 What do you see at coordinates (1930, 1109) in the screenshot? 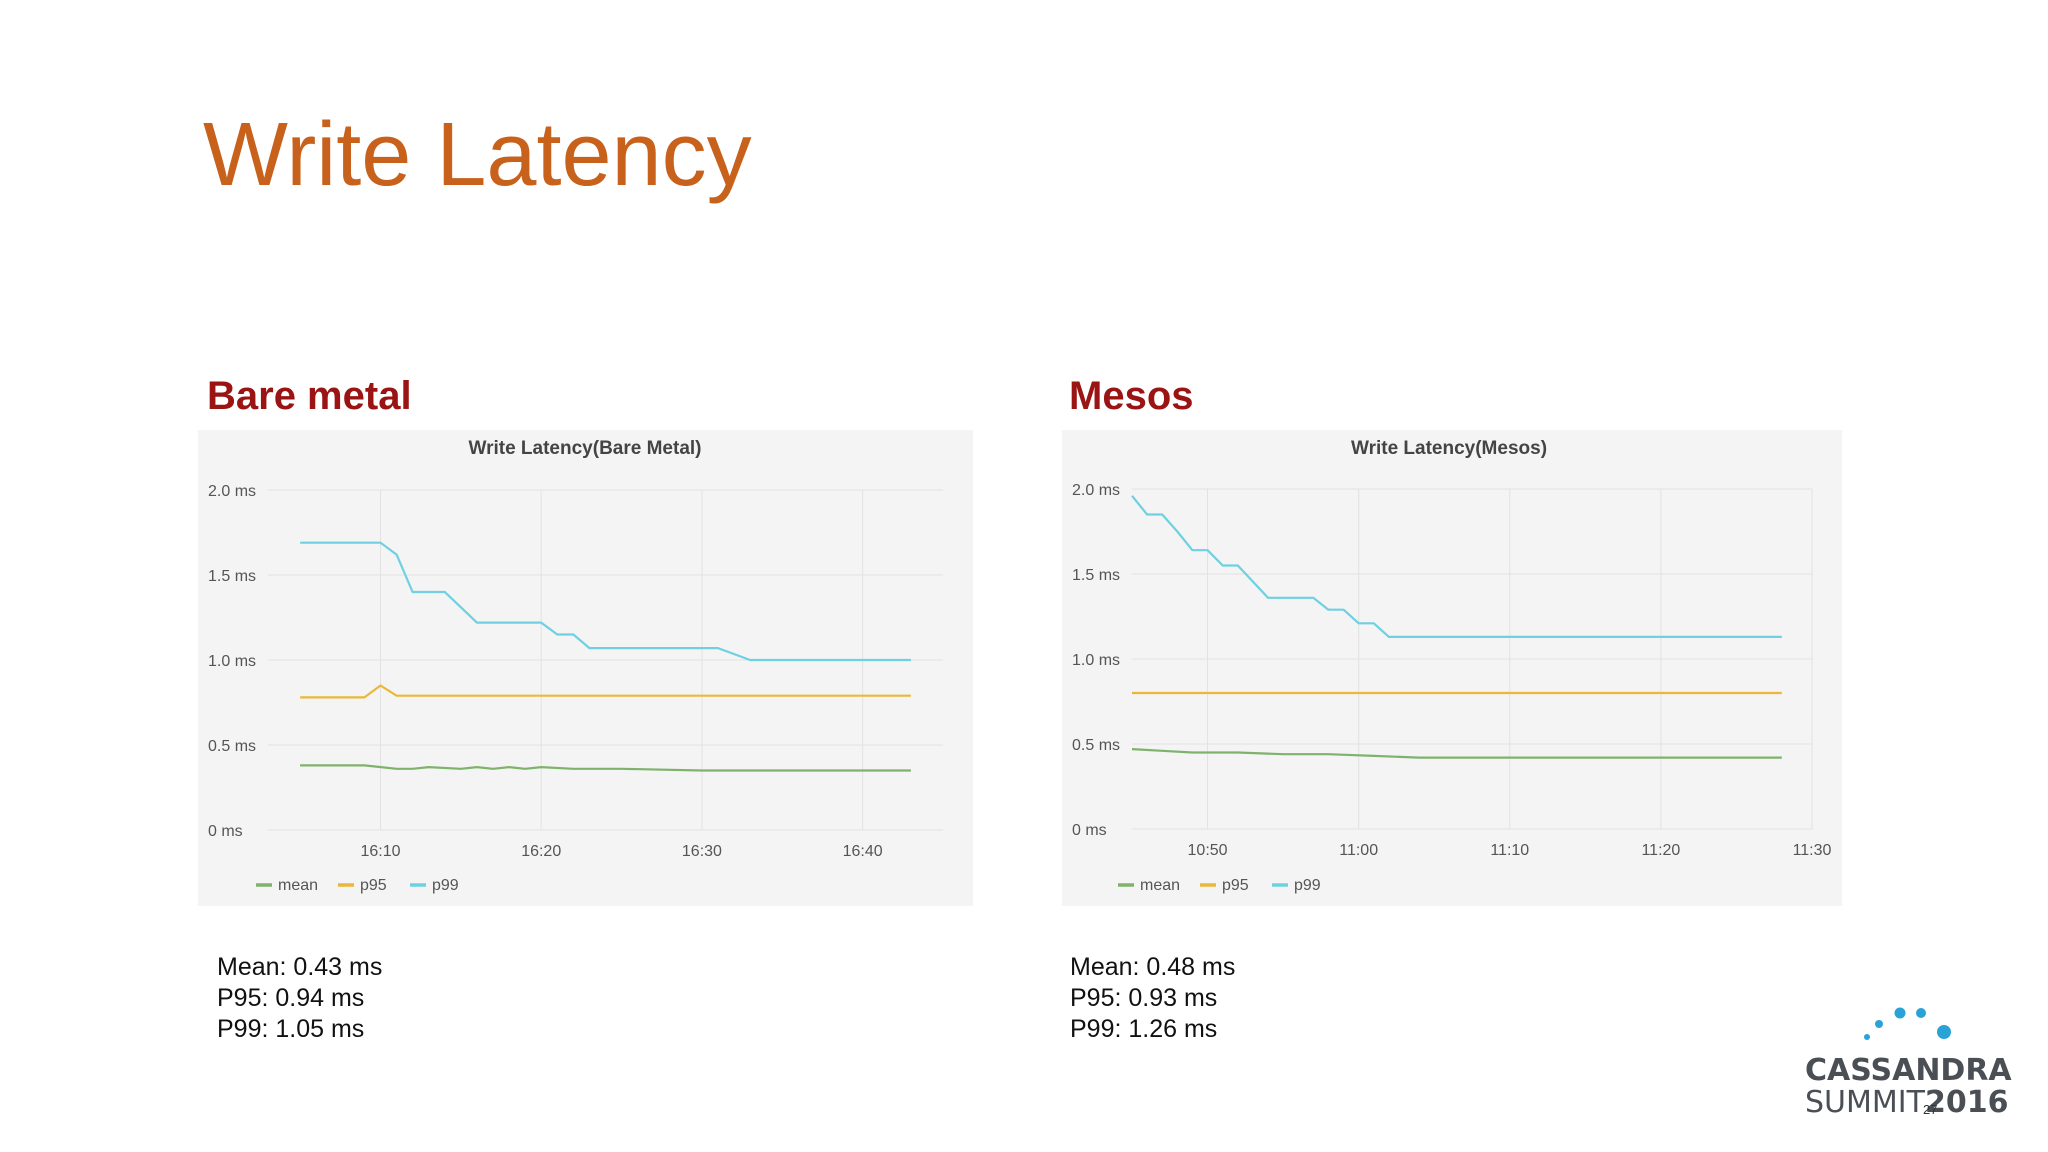
I see `page-number: 27` at bounding box center [1930, 1109].